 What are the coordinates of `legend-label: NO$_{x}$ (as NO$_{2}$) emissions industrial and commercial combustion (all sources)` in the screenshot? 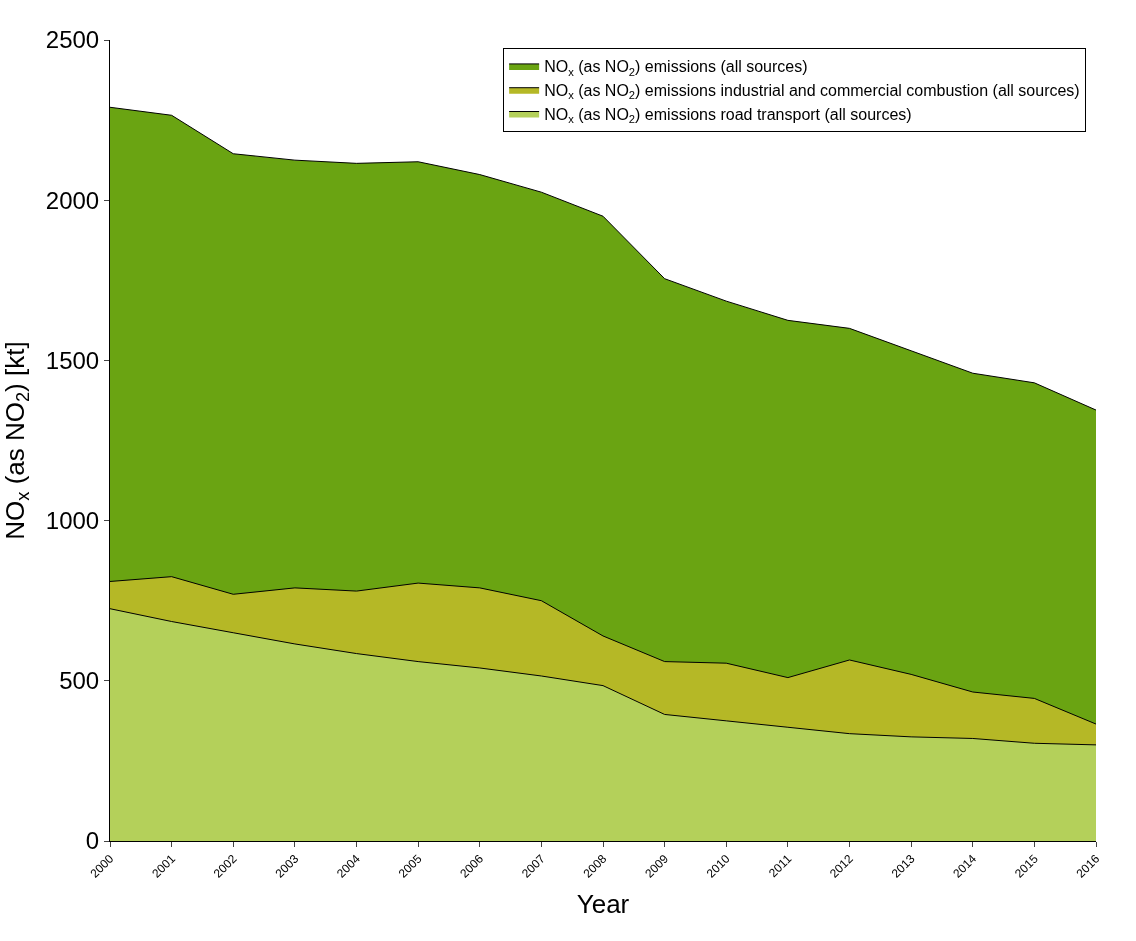 It's located at (812, 91).